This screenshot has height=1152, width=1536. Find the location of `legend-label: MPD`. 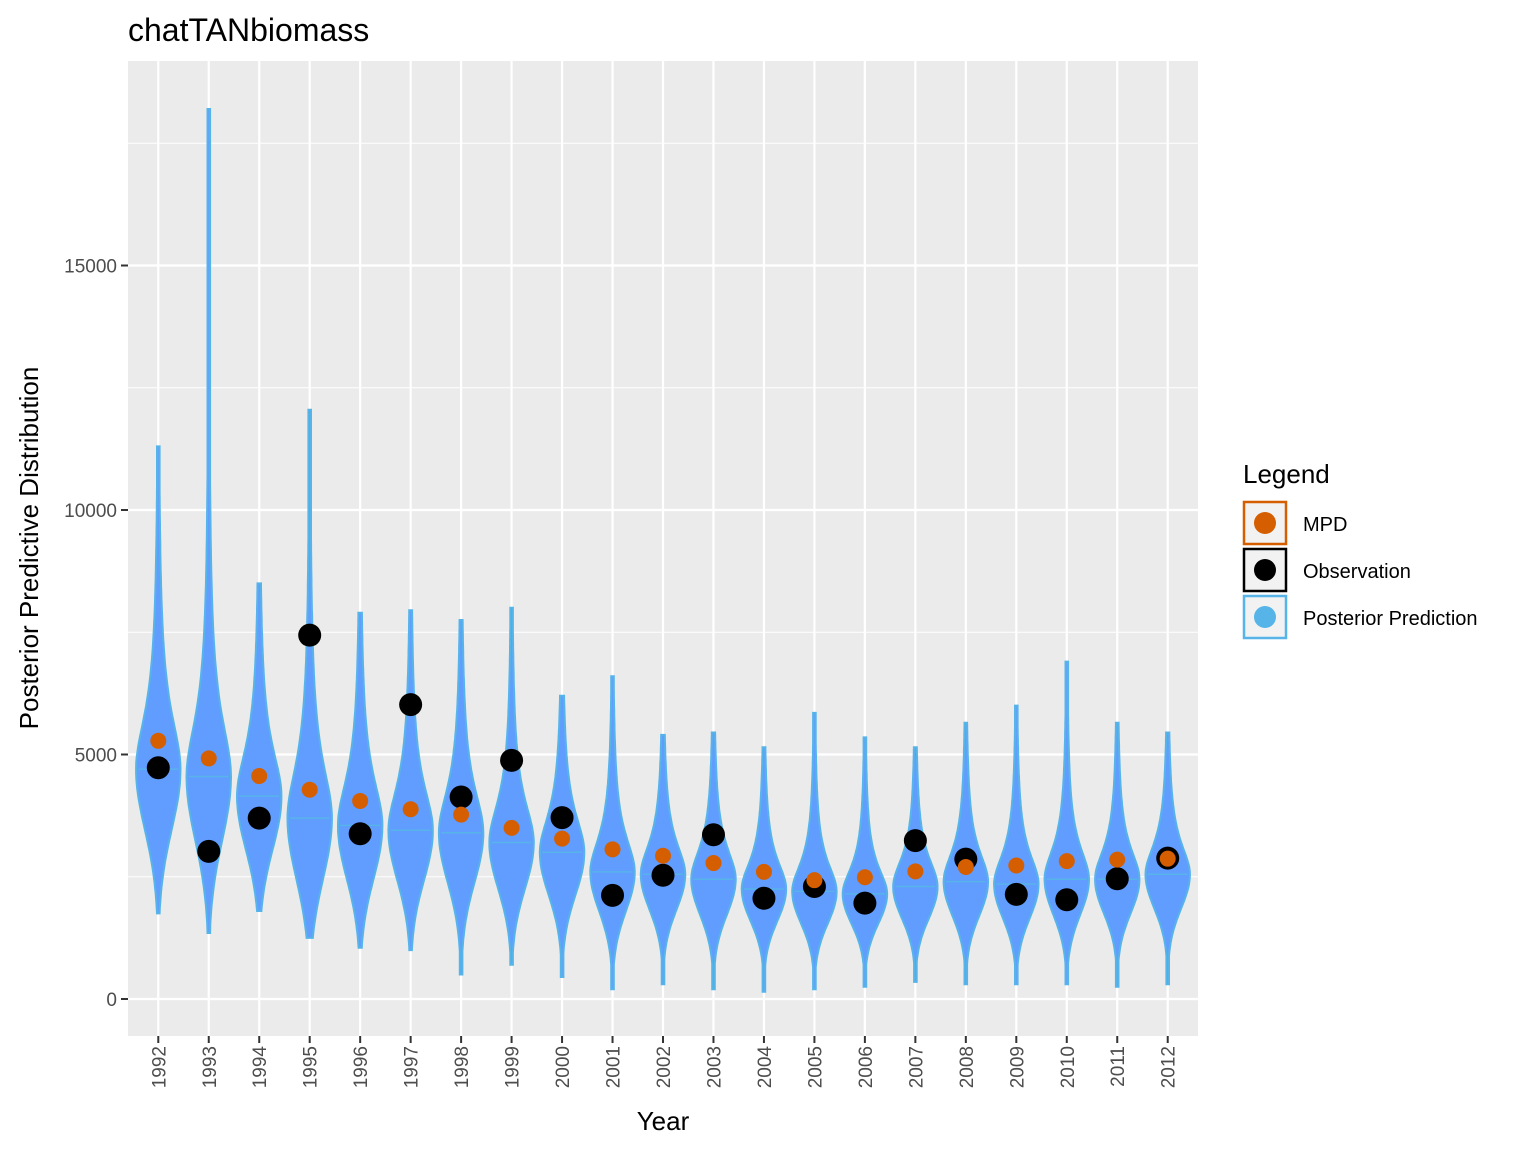

legend-label: MPD is located at coordinates (1325, 525).